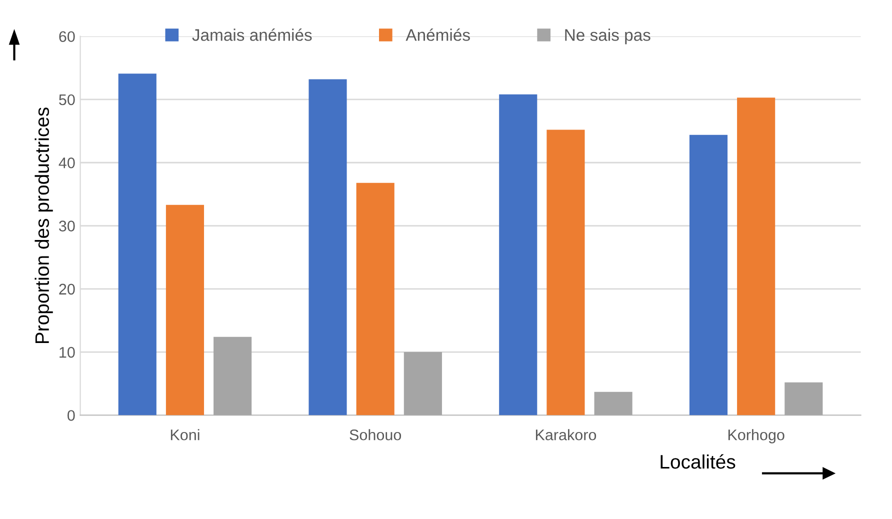 The image size is (892, 519). What do you see at coordinates (185, 434) in the screenshot?
I see `x-tick-label: Koni` at bounding box center [185, 434].